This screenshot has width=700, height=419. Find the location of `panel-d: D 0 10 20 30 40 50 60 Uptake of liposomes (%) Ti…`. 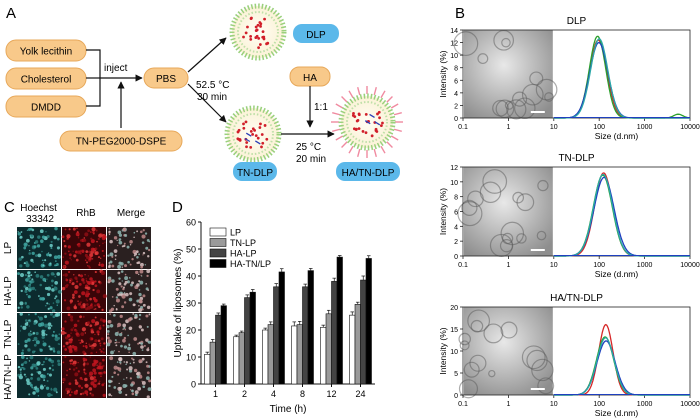

panel-d: D 0 10 20 30 40 50 60 Uptake of liposomes (%) Ti… is located at coordinates (273, 307).